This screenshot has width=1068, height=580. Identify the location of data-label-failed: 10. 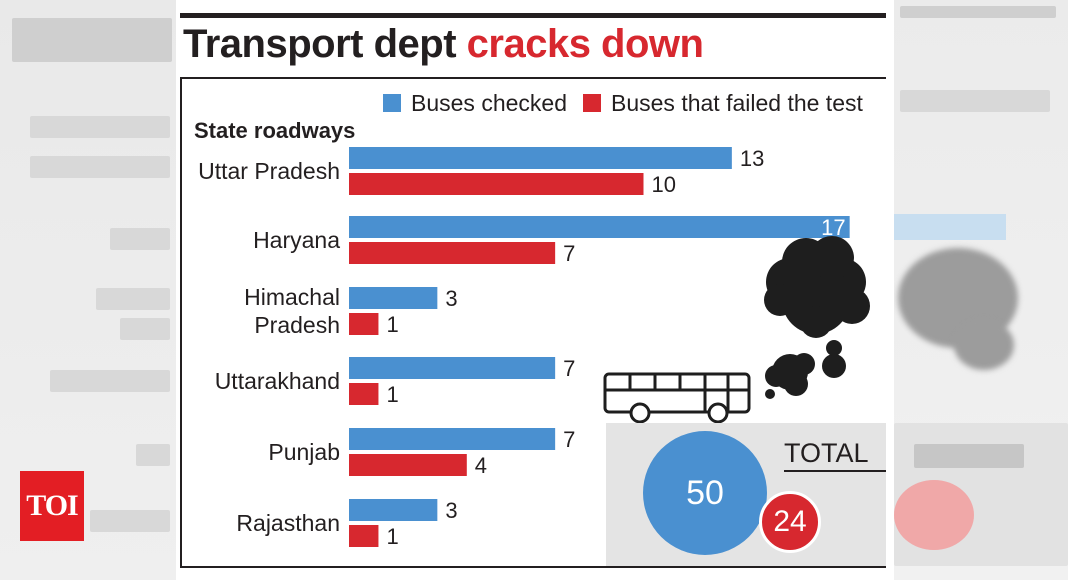
(664, 184).